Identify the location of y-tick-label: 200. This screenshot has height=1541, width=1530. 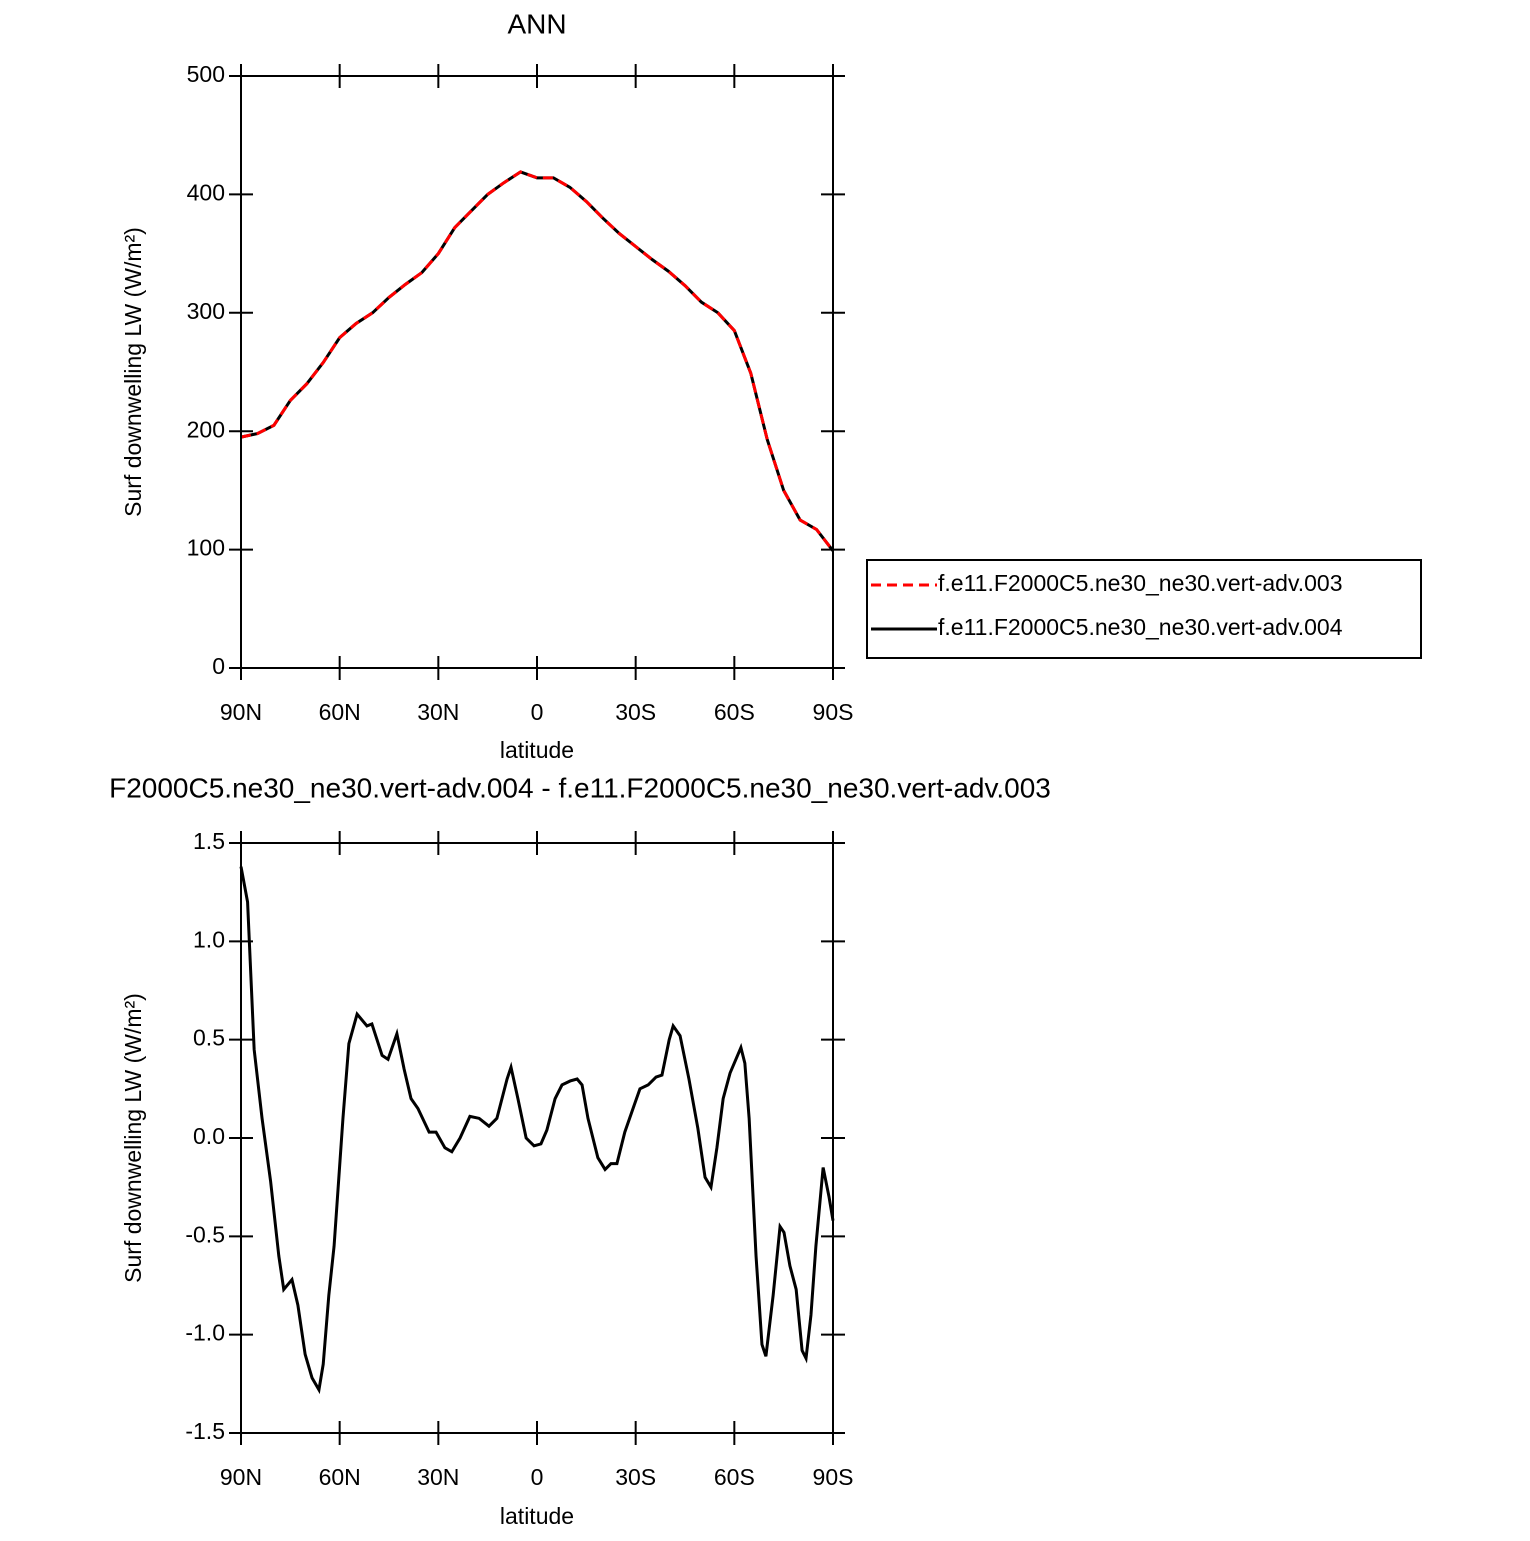
(206, 429).